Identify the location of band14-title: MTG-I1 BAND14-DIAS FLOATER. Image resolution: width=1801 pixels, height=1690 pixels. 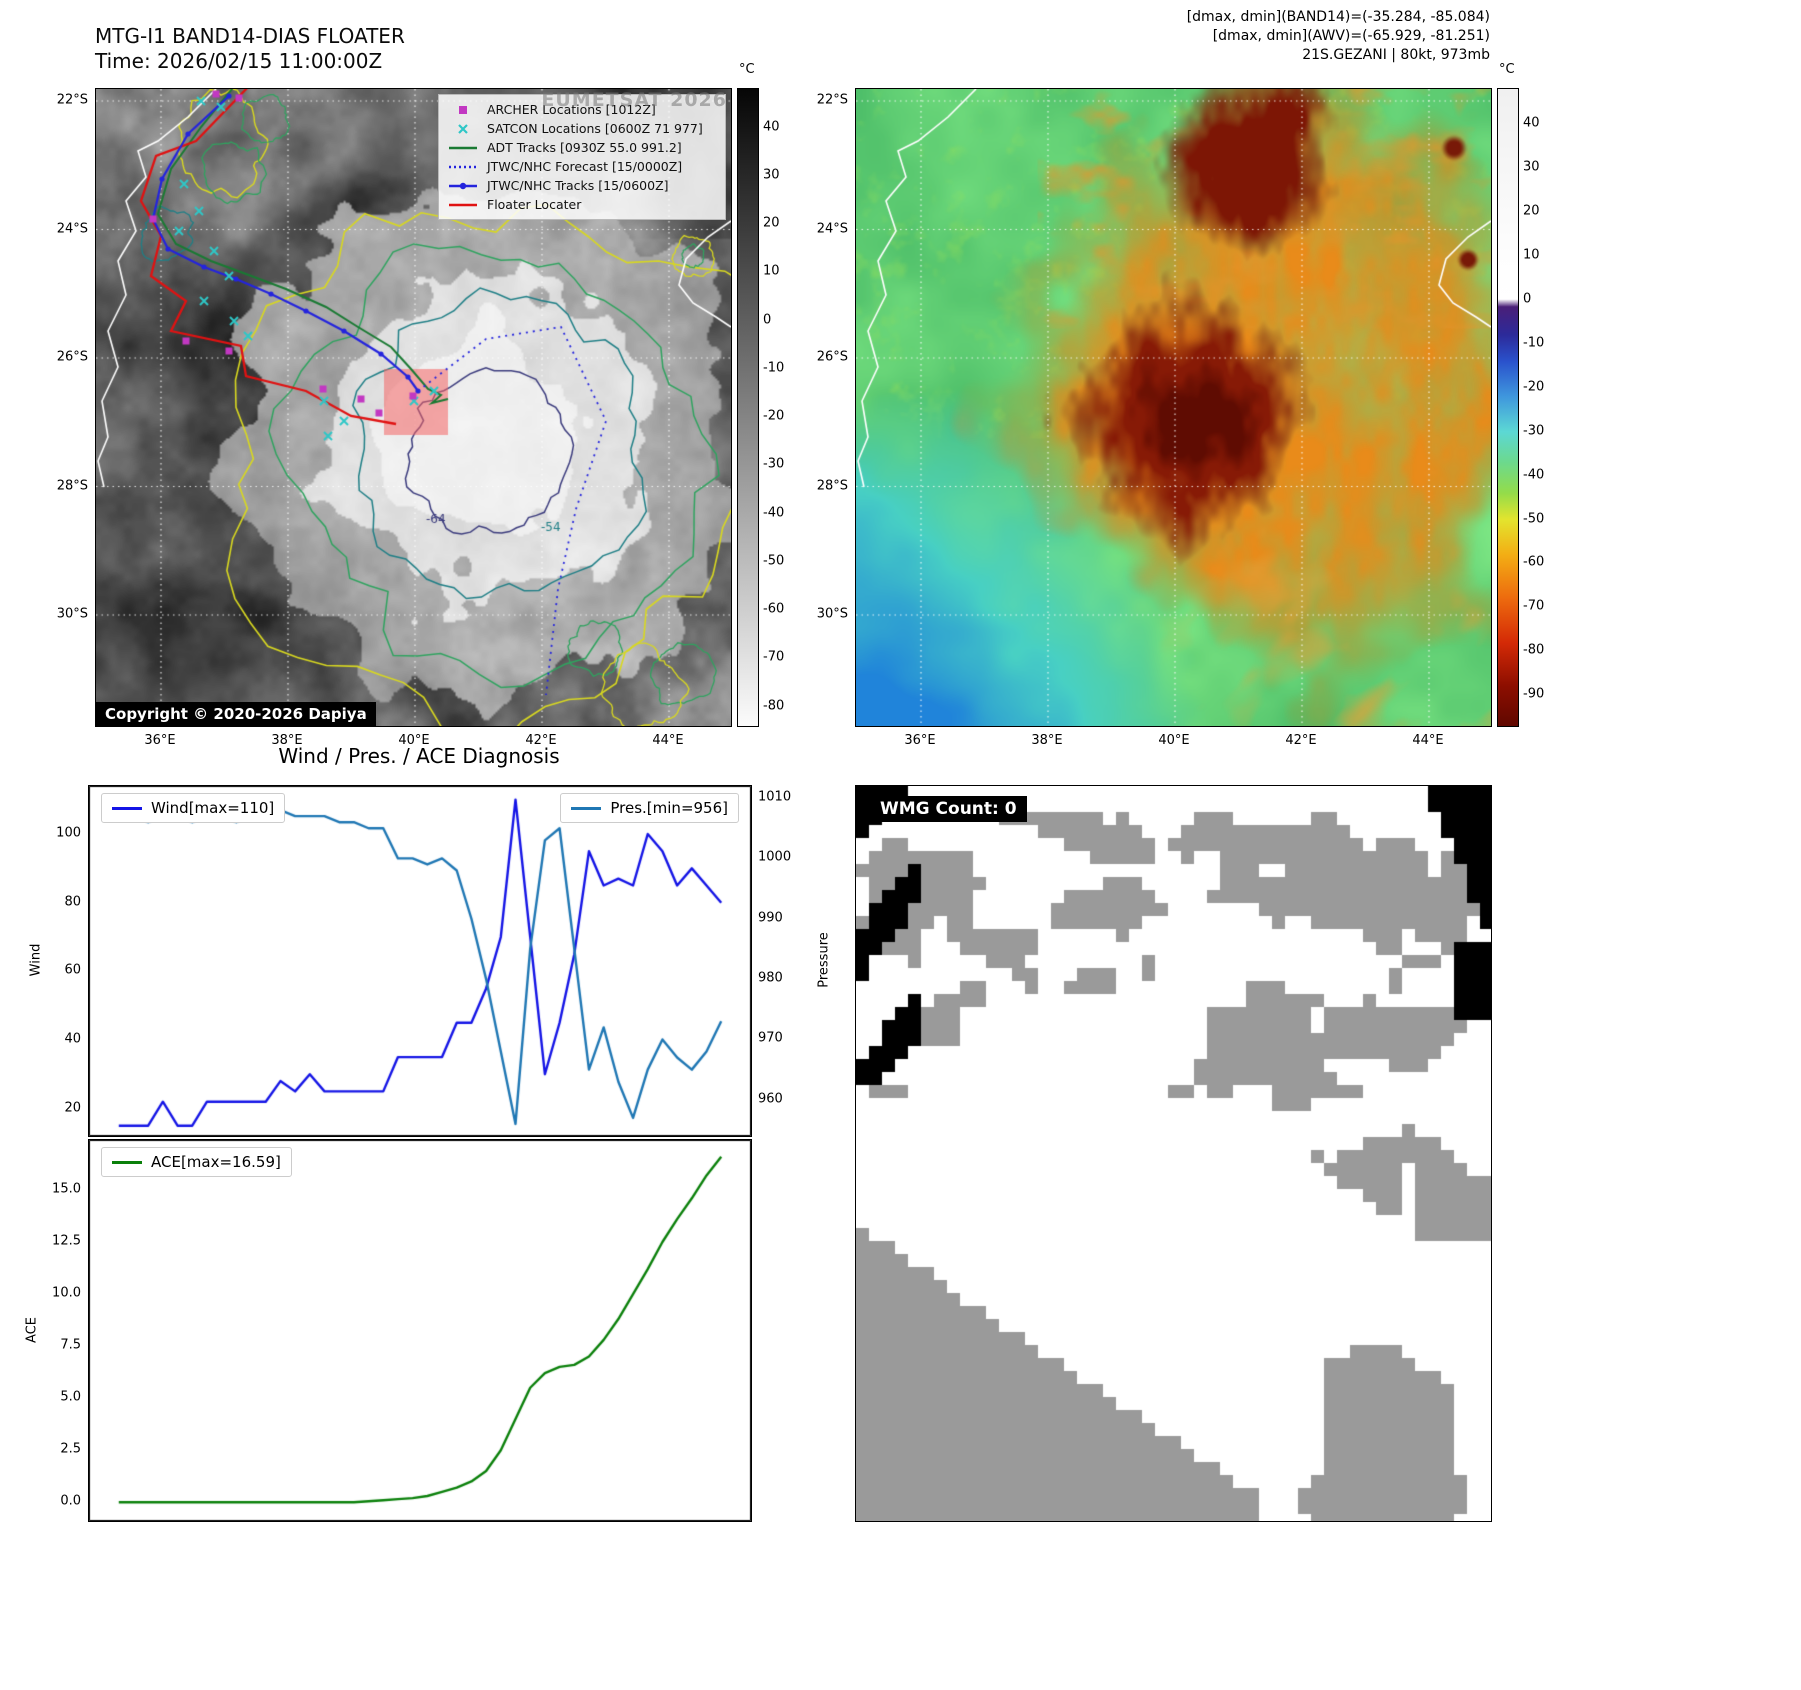
(250, 36).